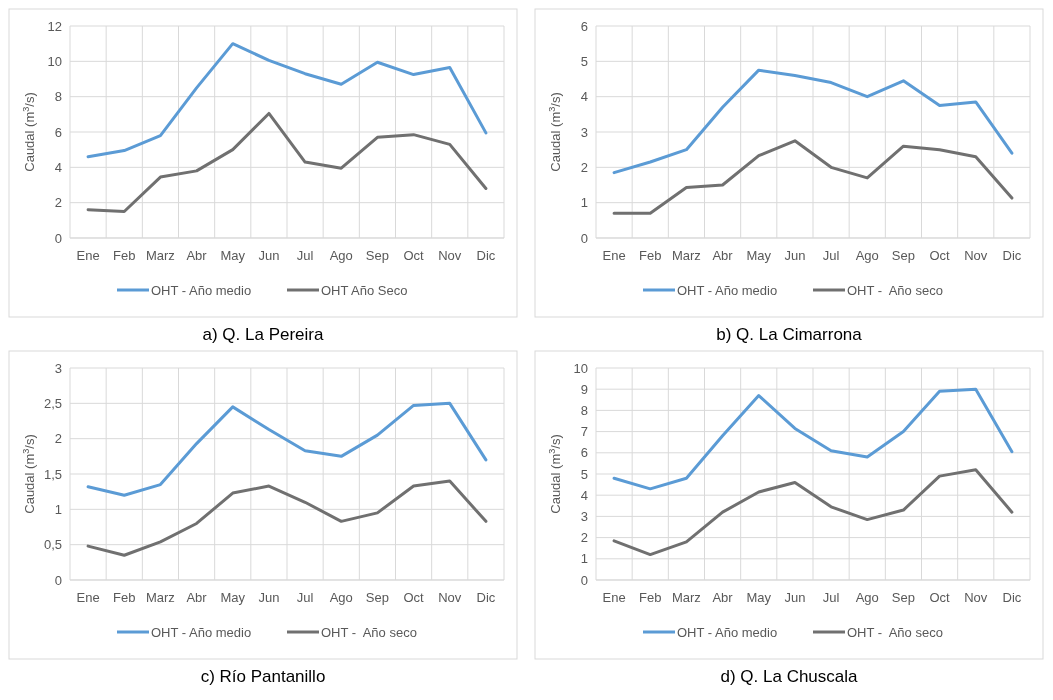  I want to click on text: d) Q. La Chuscala, so click(789, 676).